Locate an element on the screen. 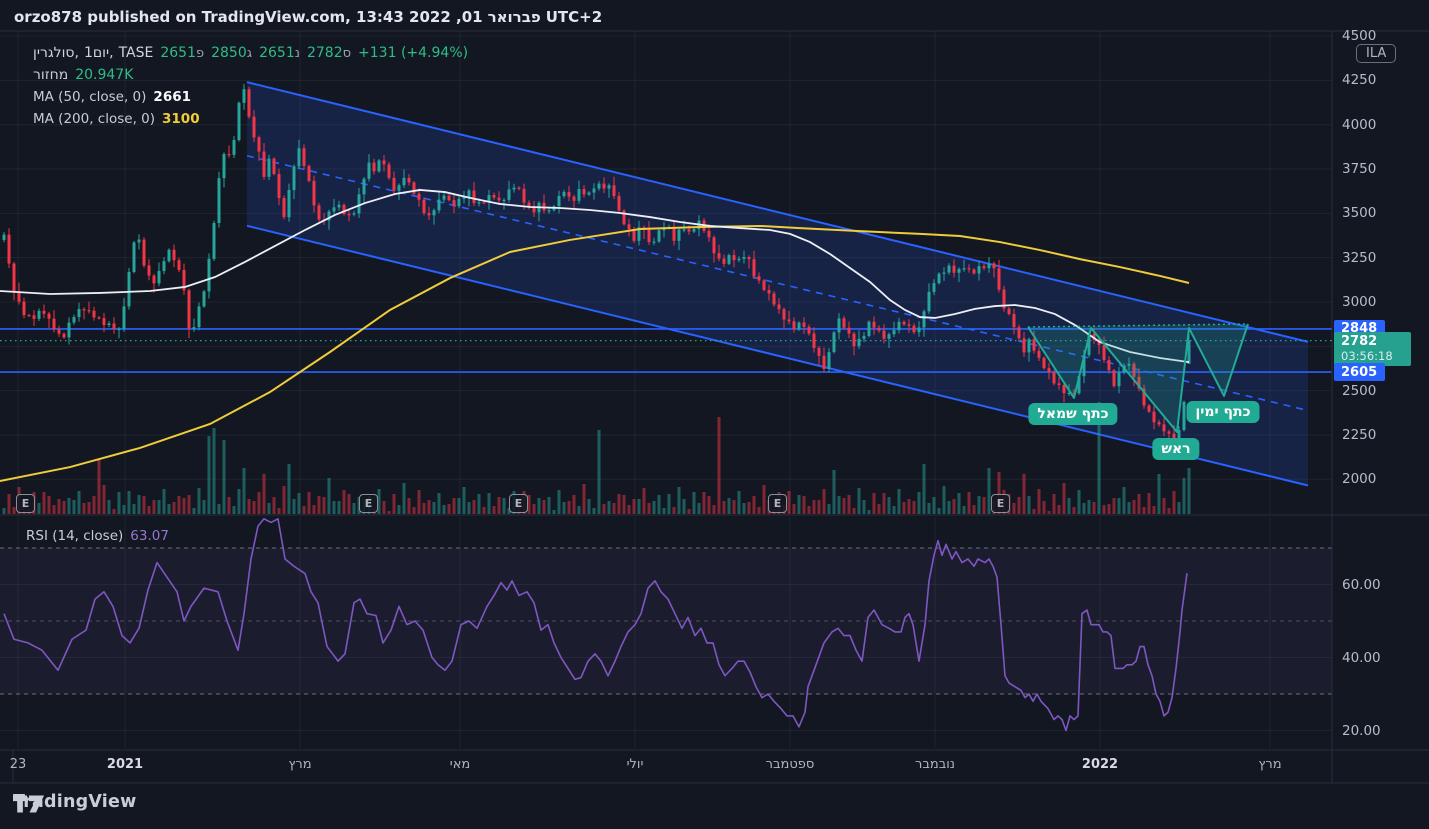 This screenshot has width=1429, height=829. legend-rsi-row: RSI (14, close) 63.07 is located at coordinates (97, 536).